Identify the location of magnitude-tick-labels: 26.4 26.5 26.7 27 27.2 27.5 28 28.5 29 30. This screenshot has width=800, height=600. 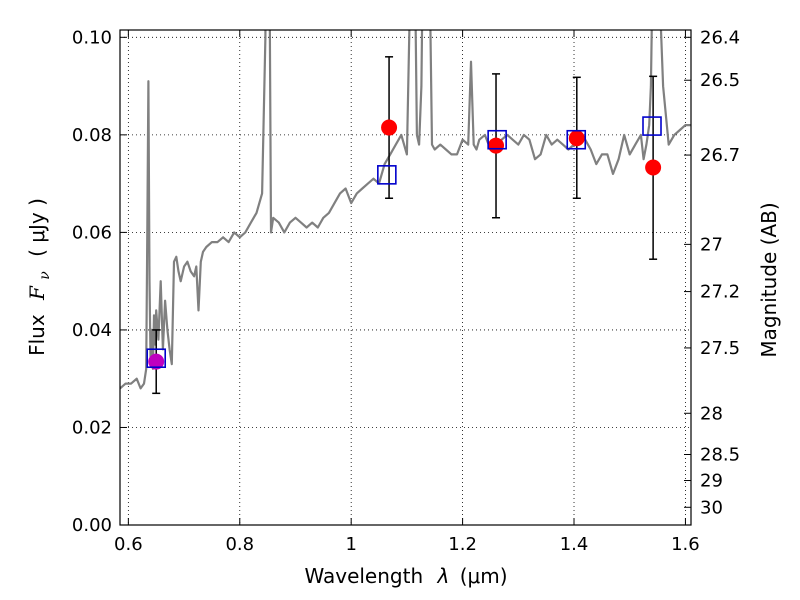
(720, 272).